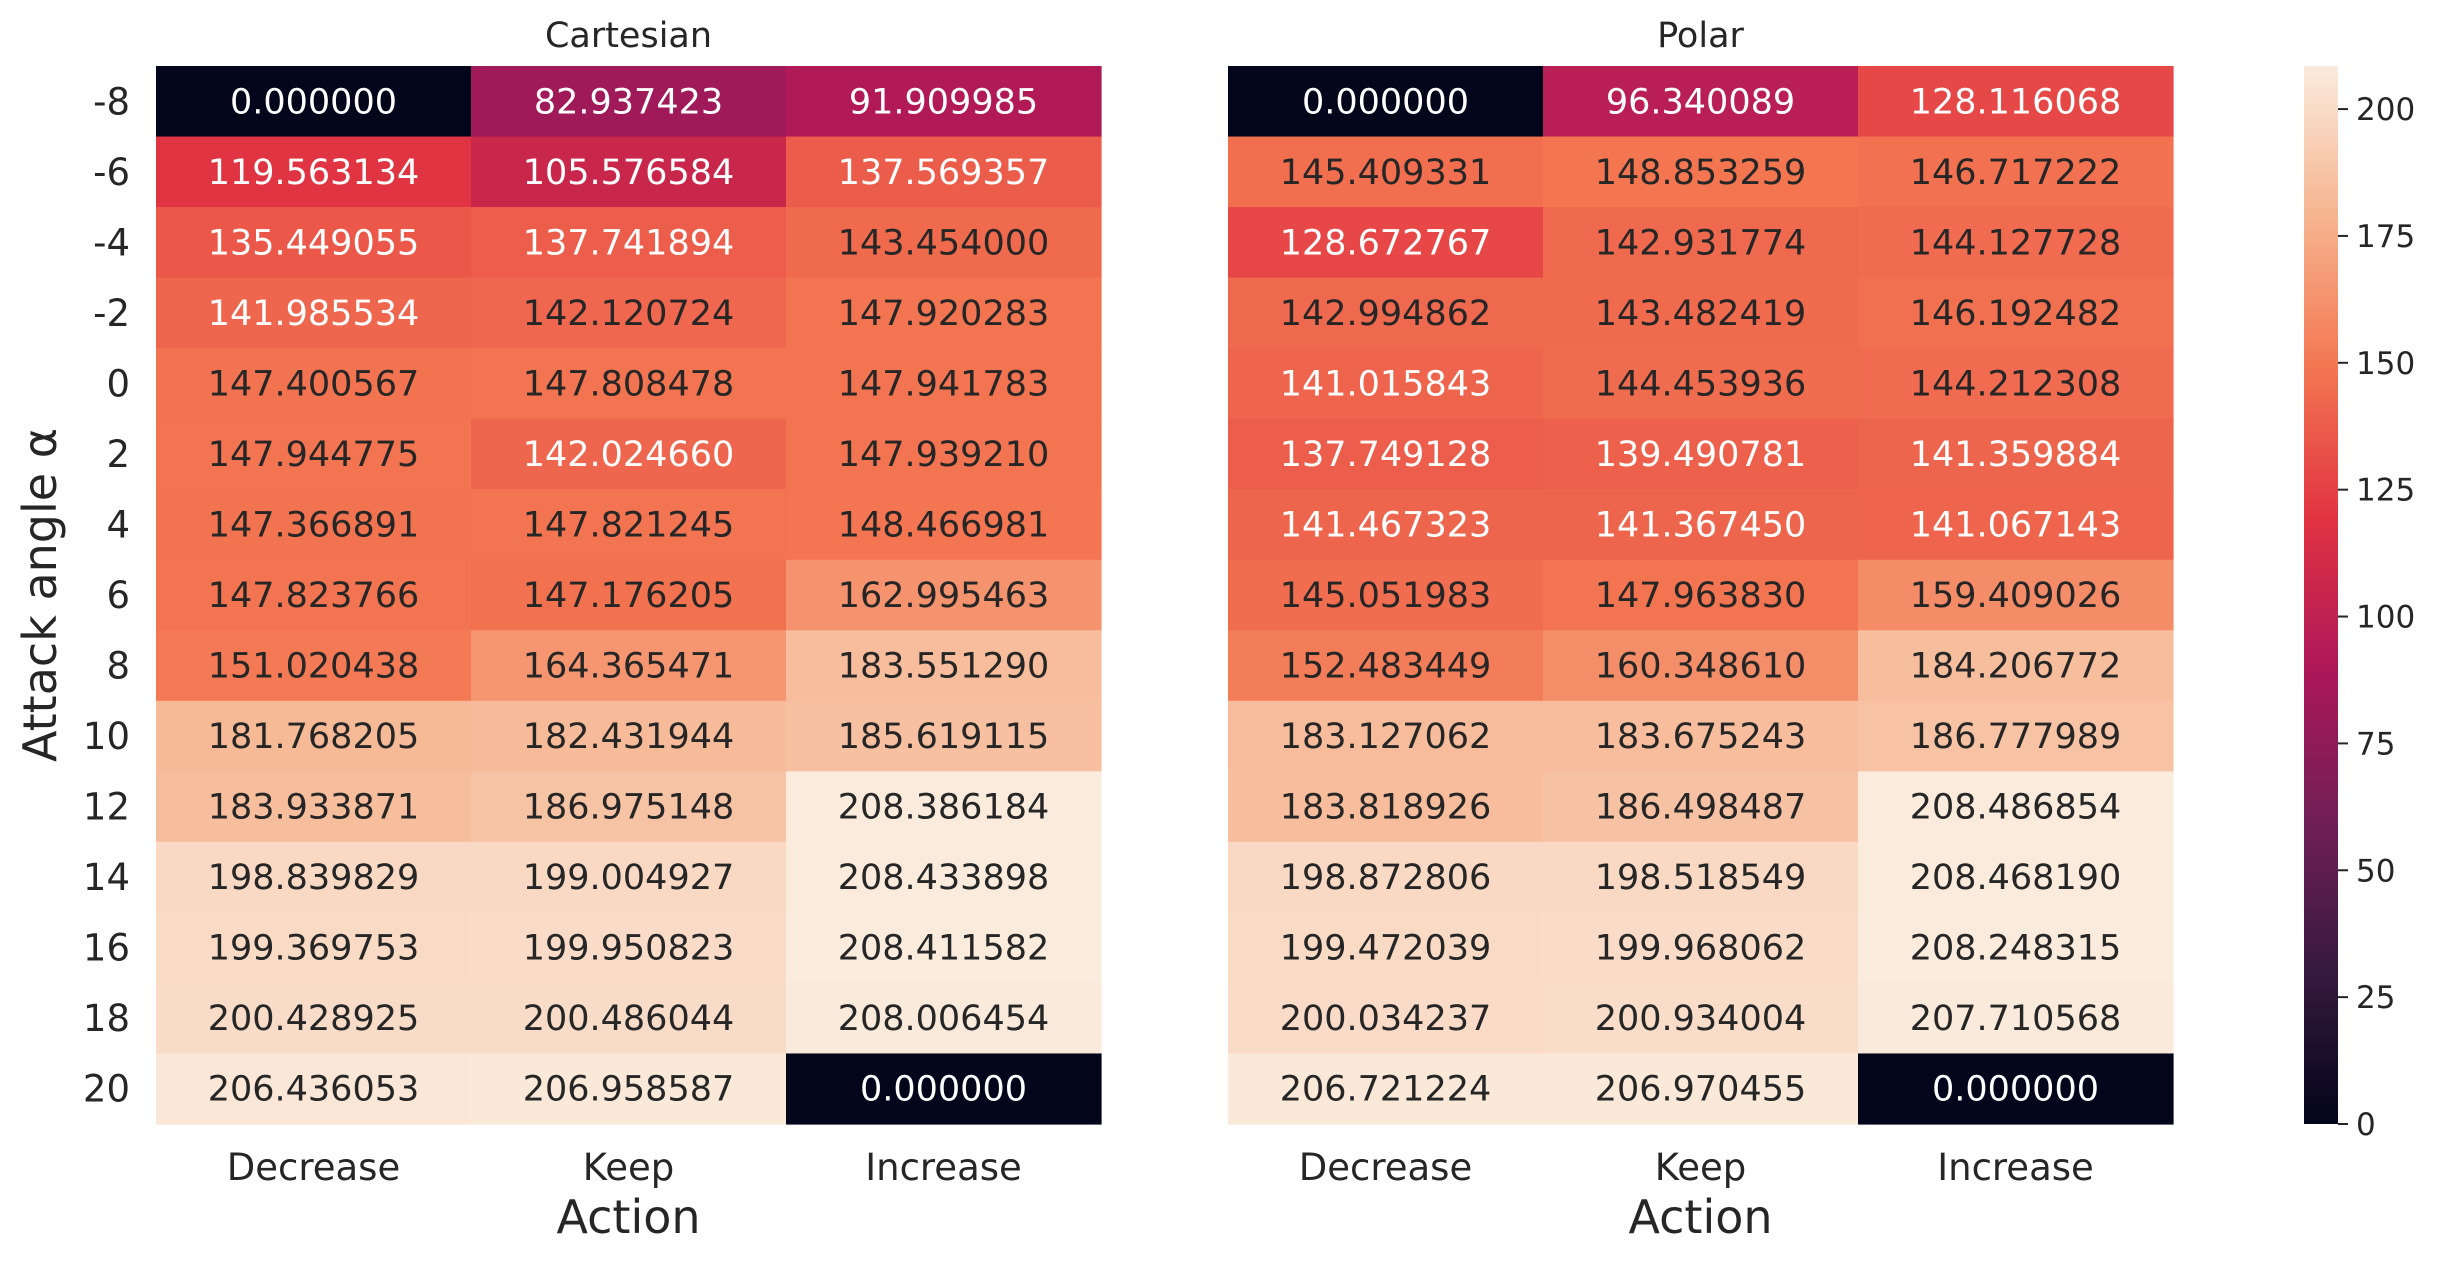 Image resolution: width=2437 pixels, height=1267 pixels. What do you see at coordinates (1386, 314) in the screenshot?
I see `cell-value-label: 142.994862` at bounding box center [1386, 314].